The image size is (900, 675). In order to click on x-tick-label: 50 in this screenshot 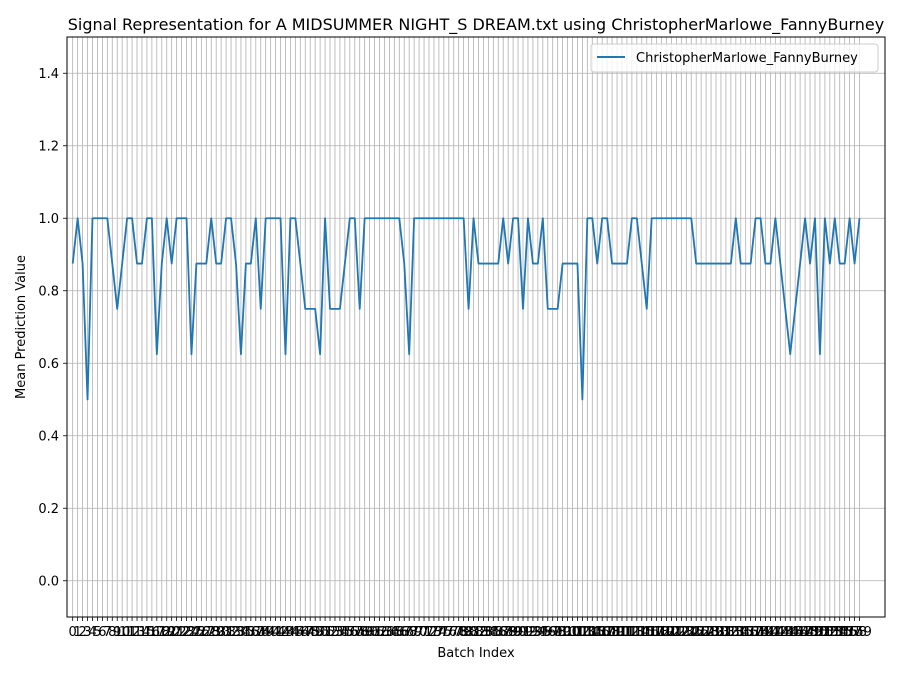, I will do `click(320, 632)`.